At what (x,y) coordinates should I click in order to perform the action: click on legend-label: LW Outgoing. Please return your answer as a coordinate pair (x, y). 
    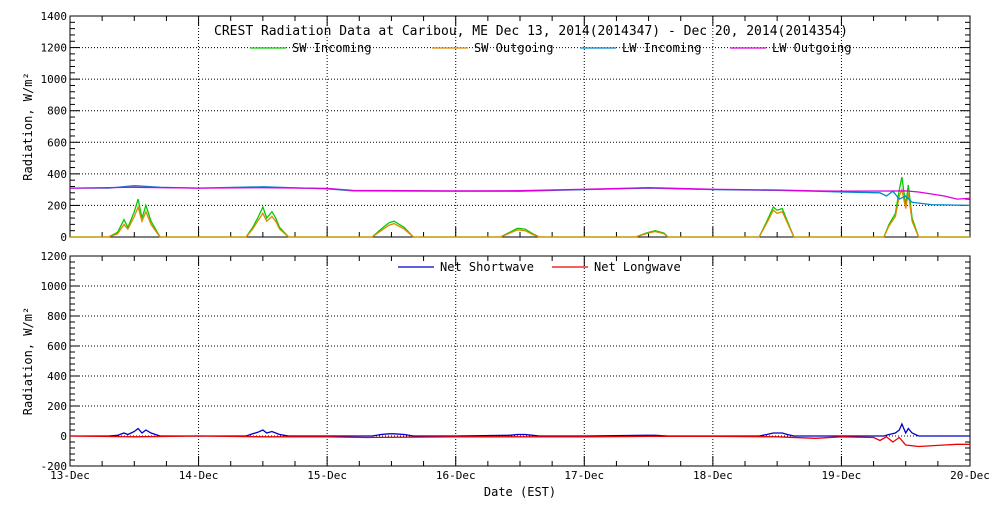
    Looking at the image, I should click on (811, 48).